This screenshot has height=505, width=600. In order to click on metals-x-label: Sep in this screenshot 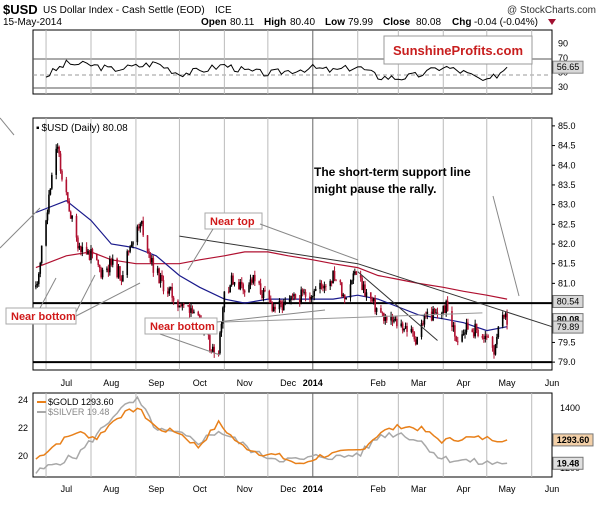, I will do `click(156, 489)`.